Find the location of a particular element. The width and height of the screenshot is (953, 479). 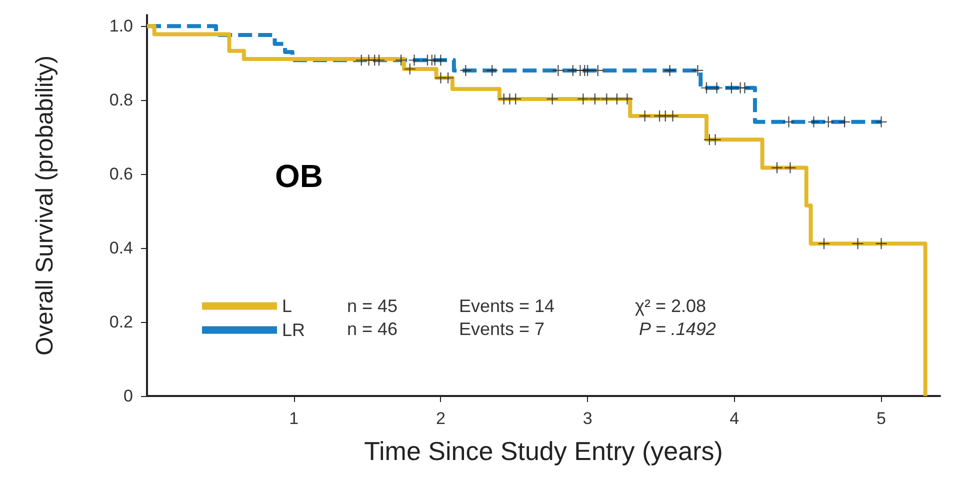

annotation: n = 45 is located at coordinates (372, 306).